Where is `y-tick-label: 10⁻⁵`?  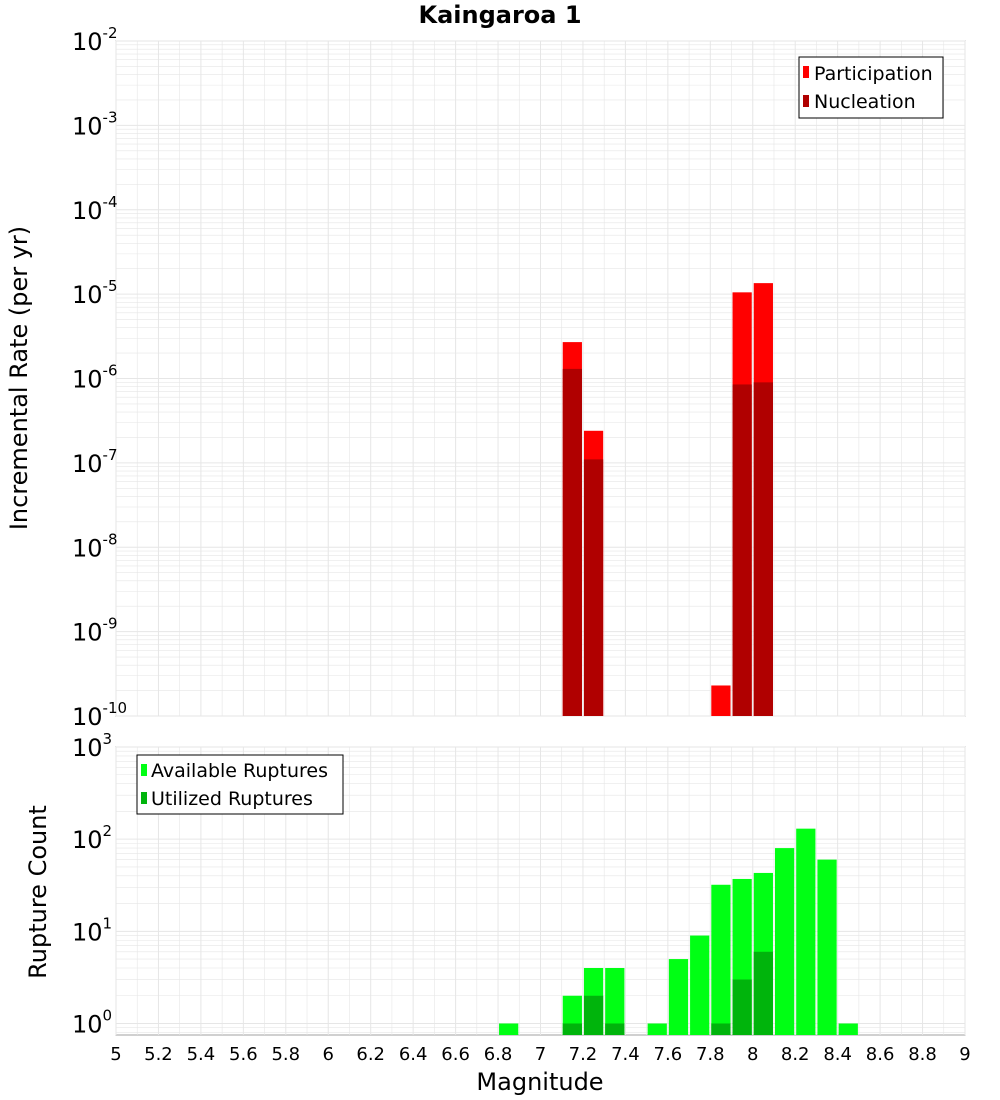 y-tick-label: 10⁻⁵ is located at coordinates (95, 293).